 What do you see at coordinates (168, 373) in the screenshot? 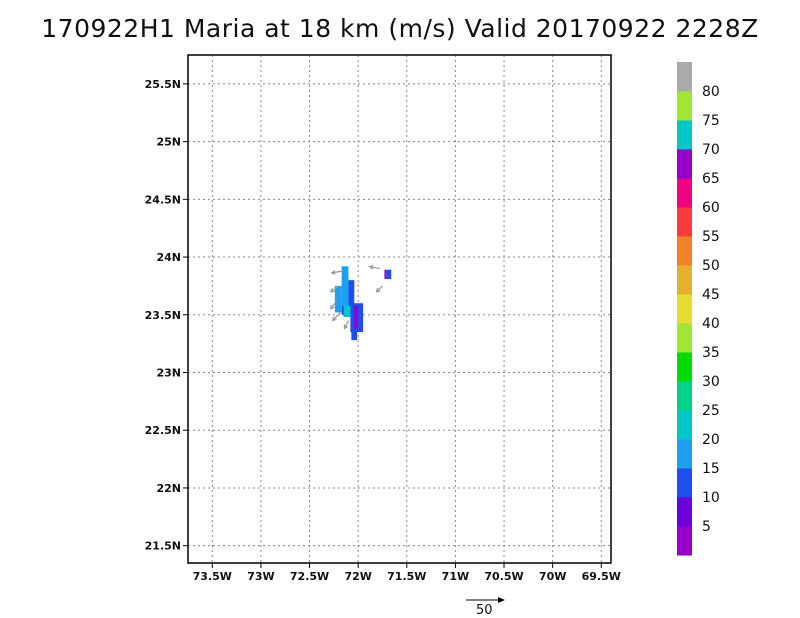
I see `lat-tick-label: 23N` at bounding box center [168, 373].